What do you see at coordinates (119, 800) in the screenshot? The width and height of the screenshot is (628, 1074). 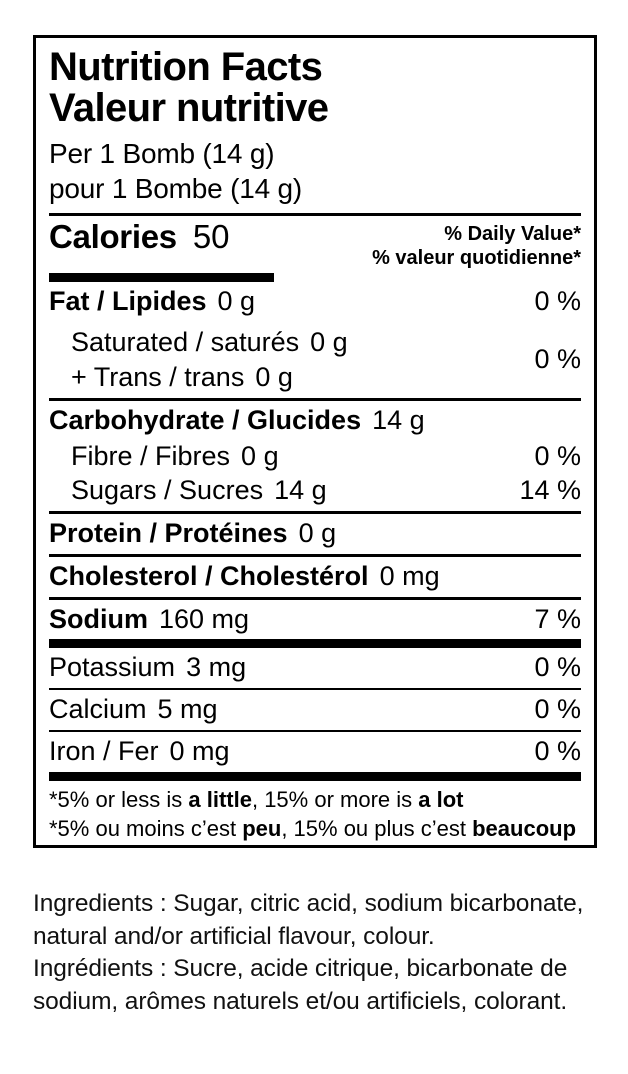 I see `footnote-en-pre: *5% or less is` at bounding box center [119, 800].